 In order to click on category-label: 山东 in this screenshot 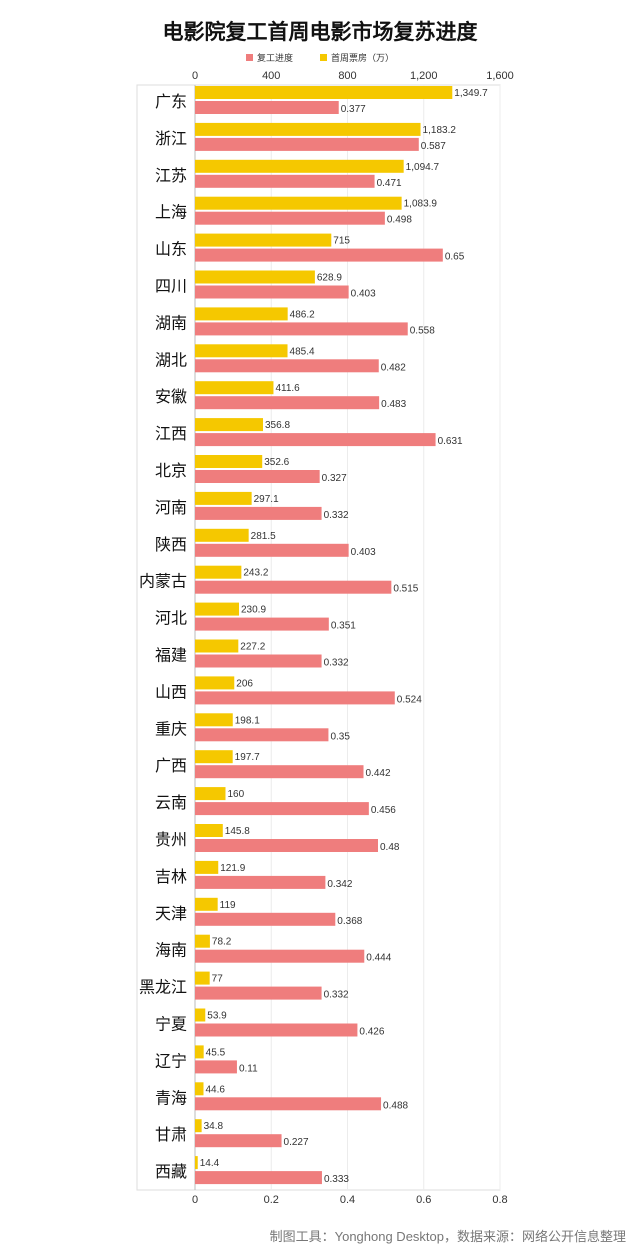, I will do `click(171, 250)`.